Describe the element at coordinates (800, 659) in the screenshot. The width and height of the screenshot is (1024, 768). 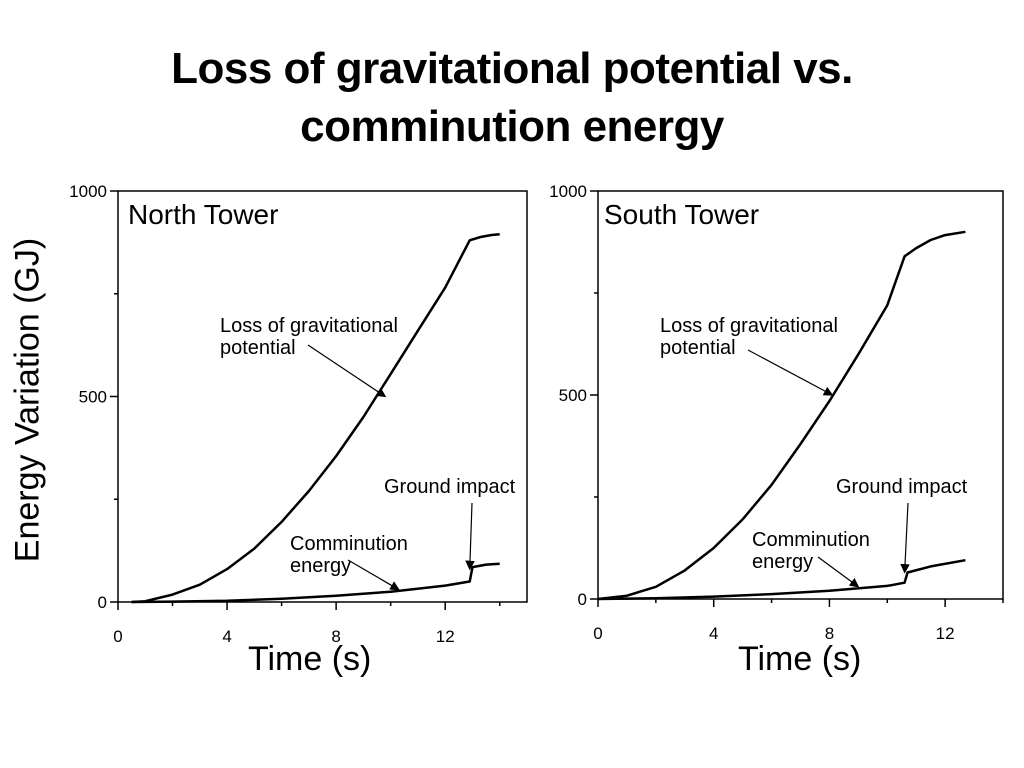
I see `x-axis-label-south: Time (s)` at that location.